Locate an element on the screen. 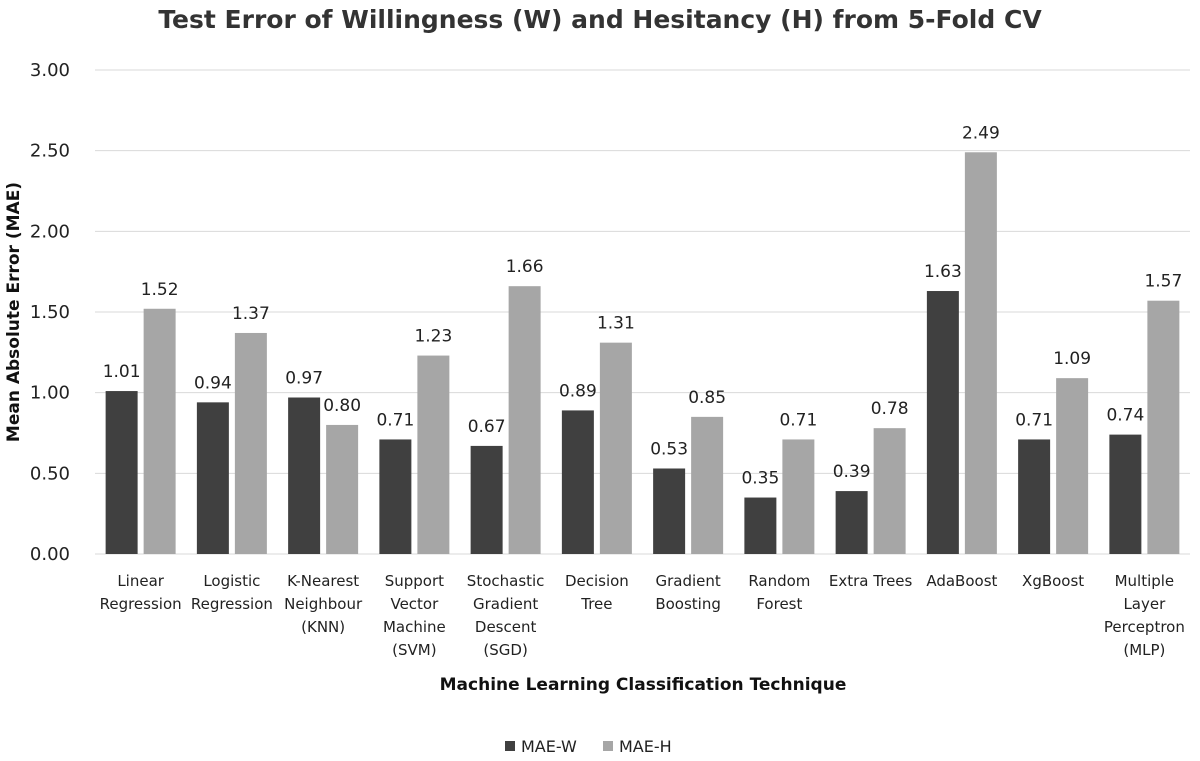 This screenshot has height=761, width=1200. x-category-label-line: Decision is located at coordinates (597, 581).